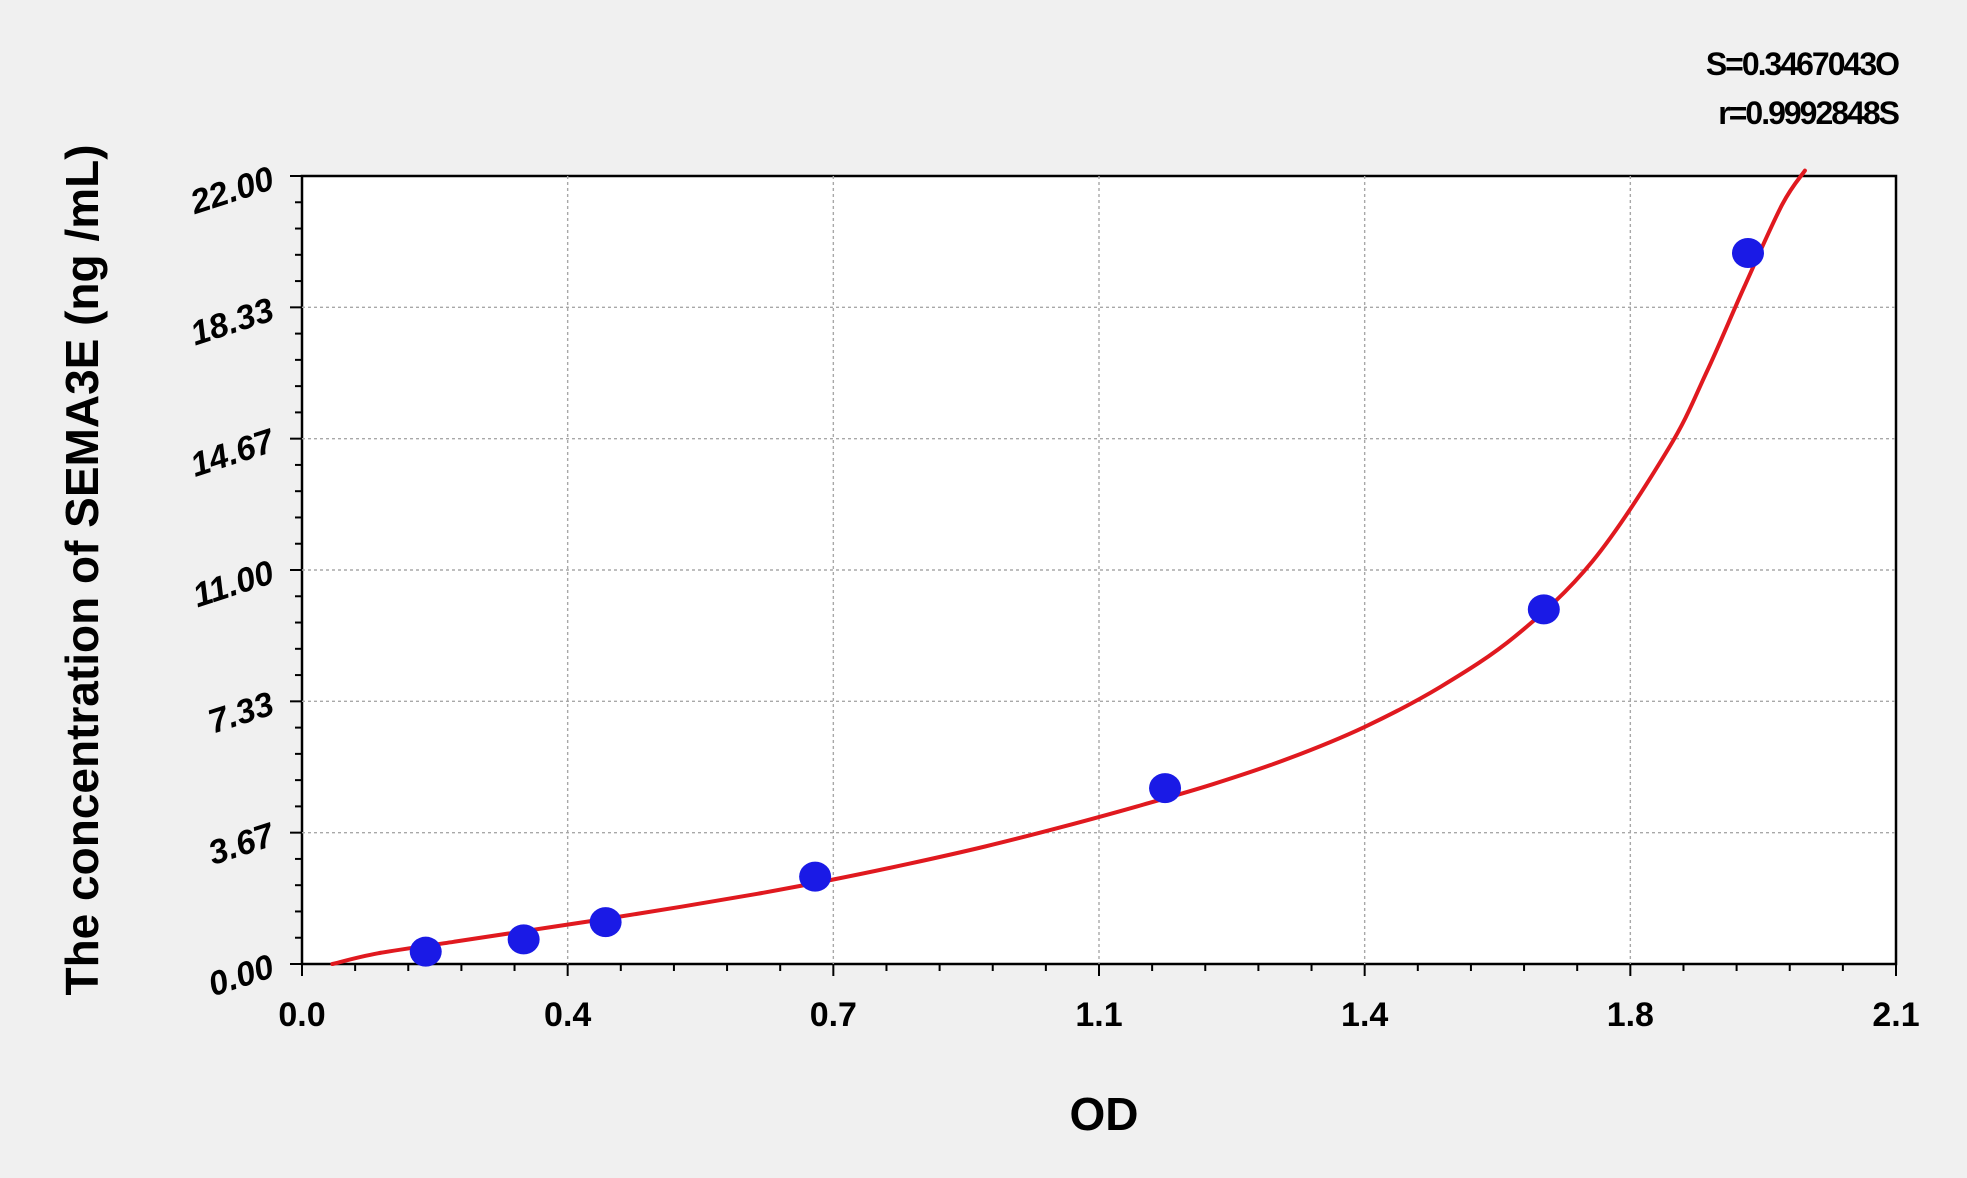 This screenshot has height=1178, width=1967. What do you see at coordinates (241, 975) in the screenshot?
I see `y-tick-label: 0.00` at bounding box center [241, 975].